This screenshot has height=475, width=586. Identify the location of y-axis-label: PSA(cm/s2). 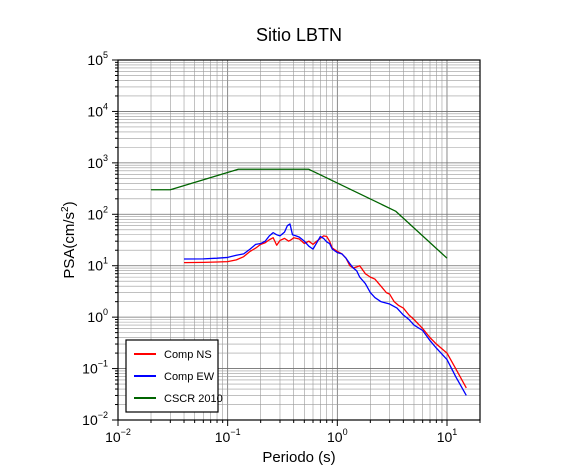
(69, 239).